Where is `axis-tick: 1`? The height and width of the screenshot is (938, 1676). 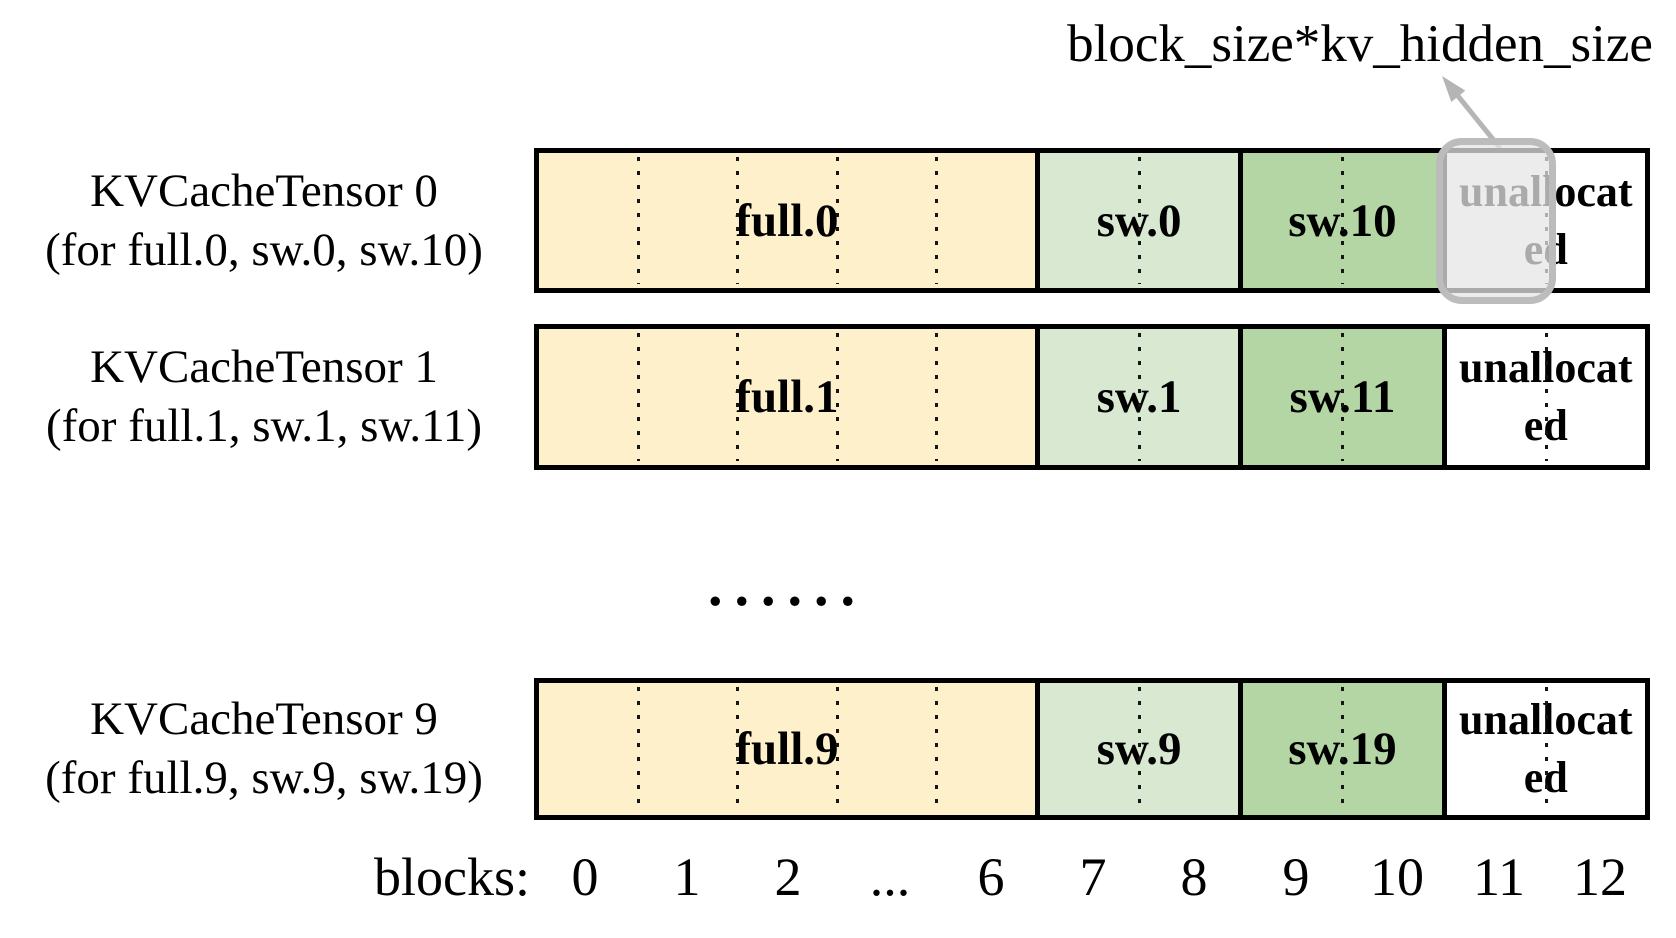
axis-tick: 1 is located at coordinates (687, 877).